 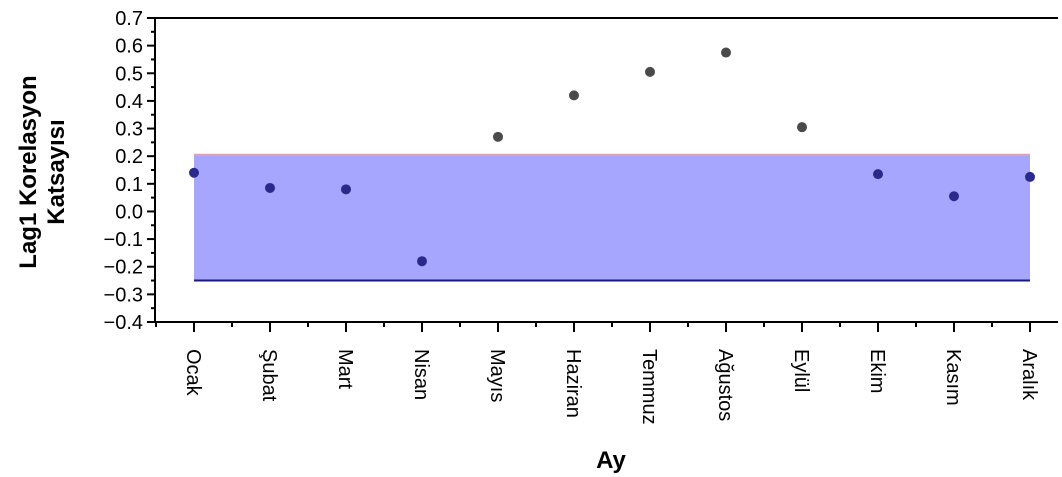 I want to click on x-tick-label: Eylül, so click(x=801, y=370).